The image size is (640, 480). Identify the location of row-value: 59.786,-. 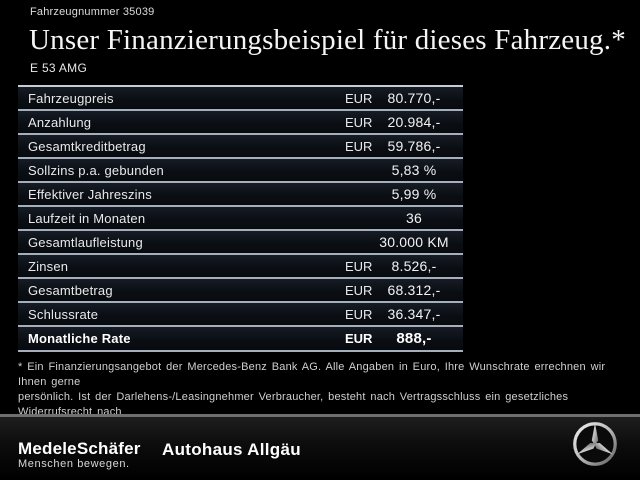
(414, 146).